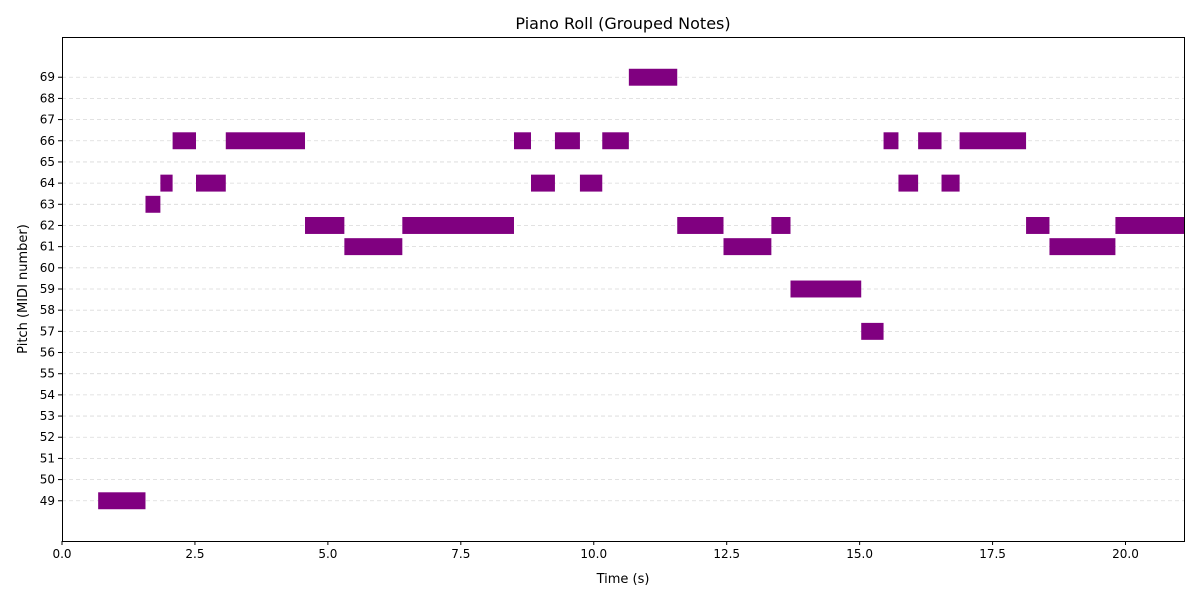 The height and width of the screenshot is (600, 1200). Describe the element at coordinates (47, 480) in the screenshot. I see `y-tick-label: 50` at that location.